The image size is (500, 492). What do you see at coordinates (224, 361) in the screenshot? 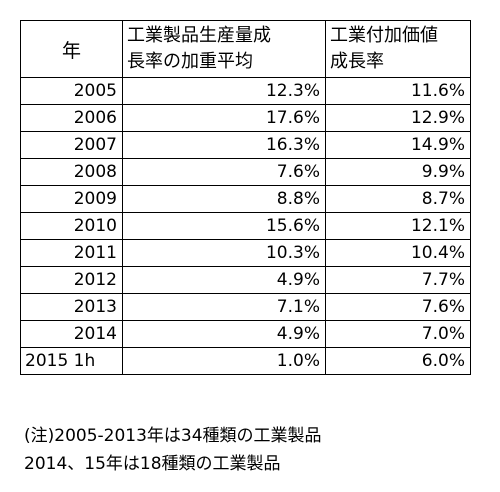
I see `production-growth-cell: 1.0%` at bounding box center [224, 361].